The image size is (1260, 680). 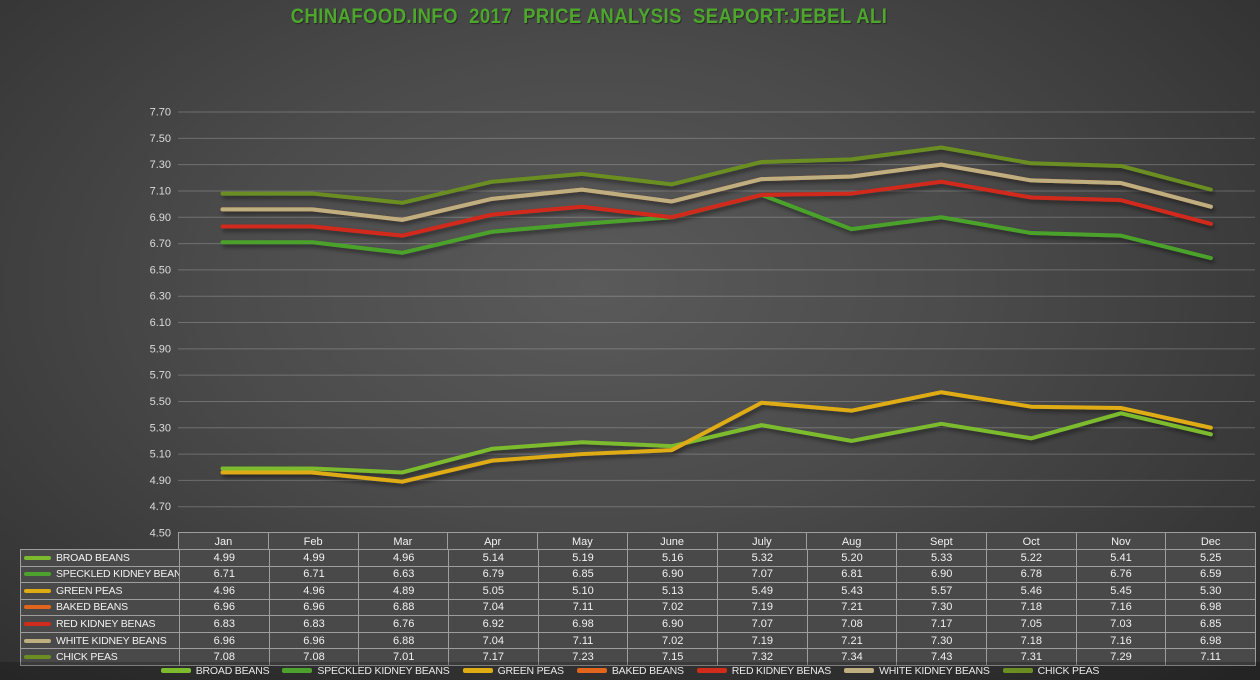 I want to click on table-value-cell: 5.10, so click(x=583, y=591).